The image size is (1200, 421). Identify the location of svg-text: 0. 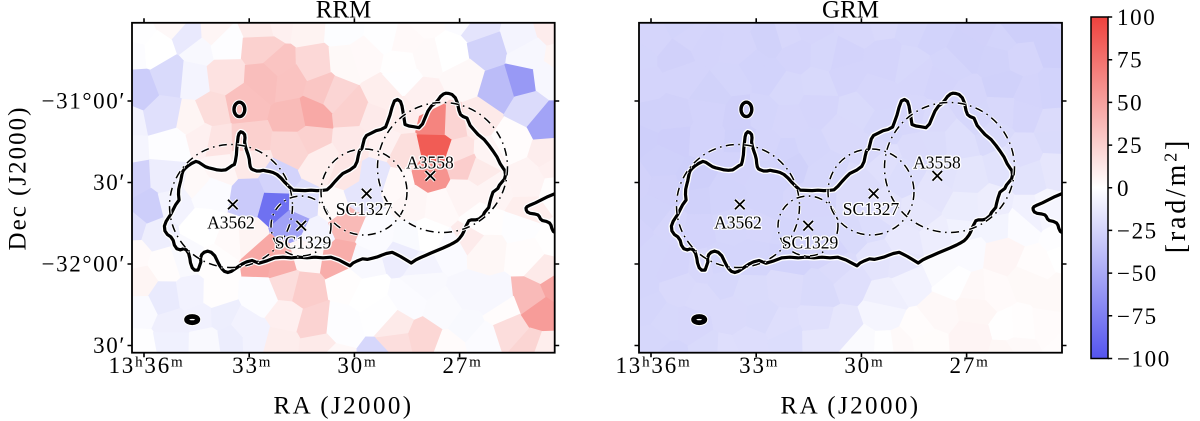
(1123, 188).